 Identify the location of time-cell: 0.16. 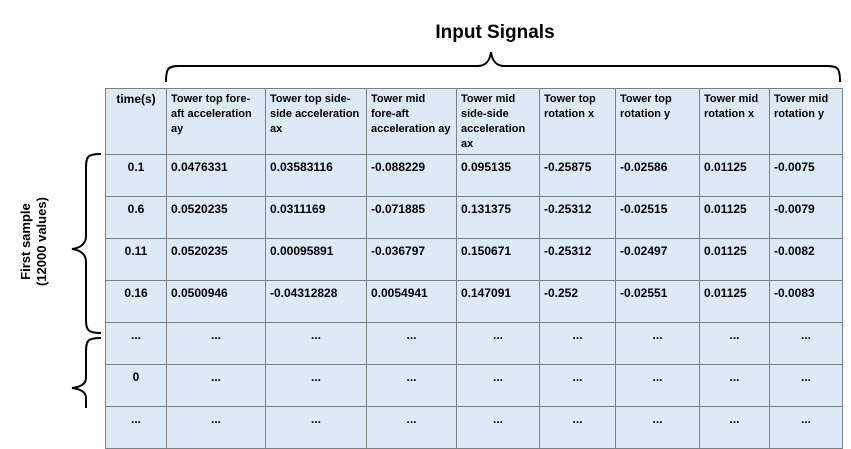
(136, 301).